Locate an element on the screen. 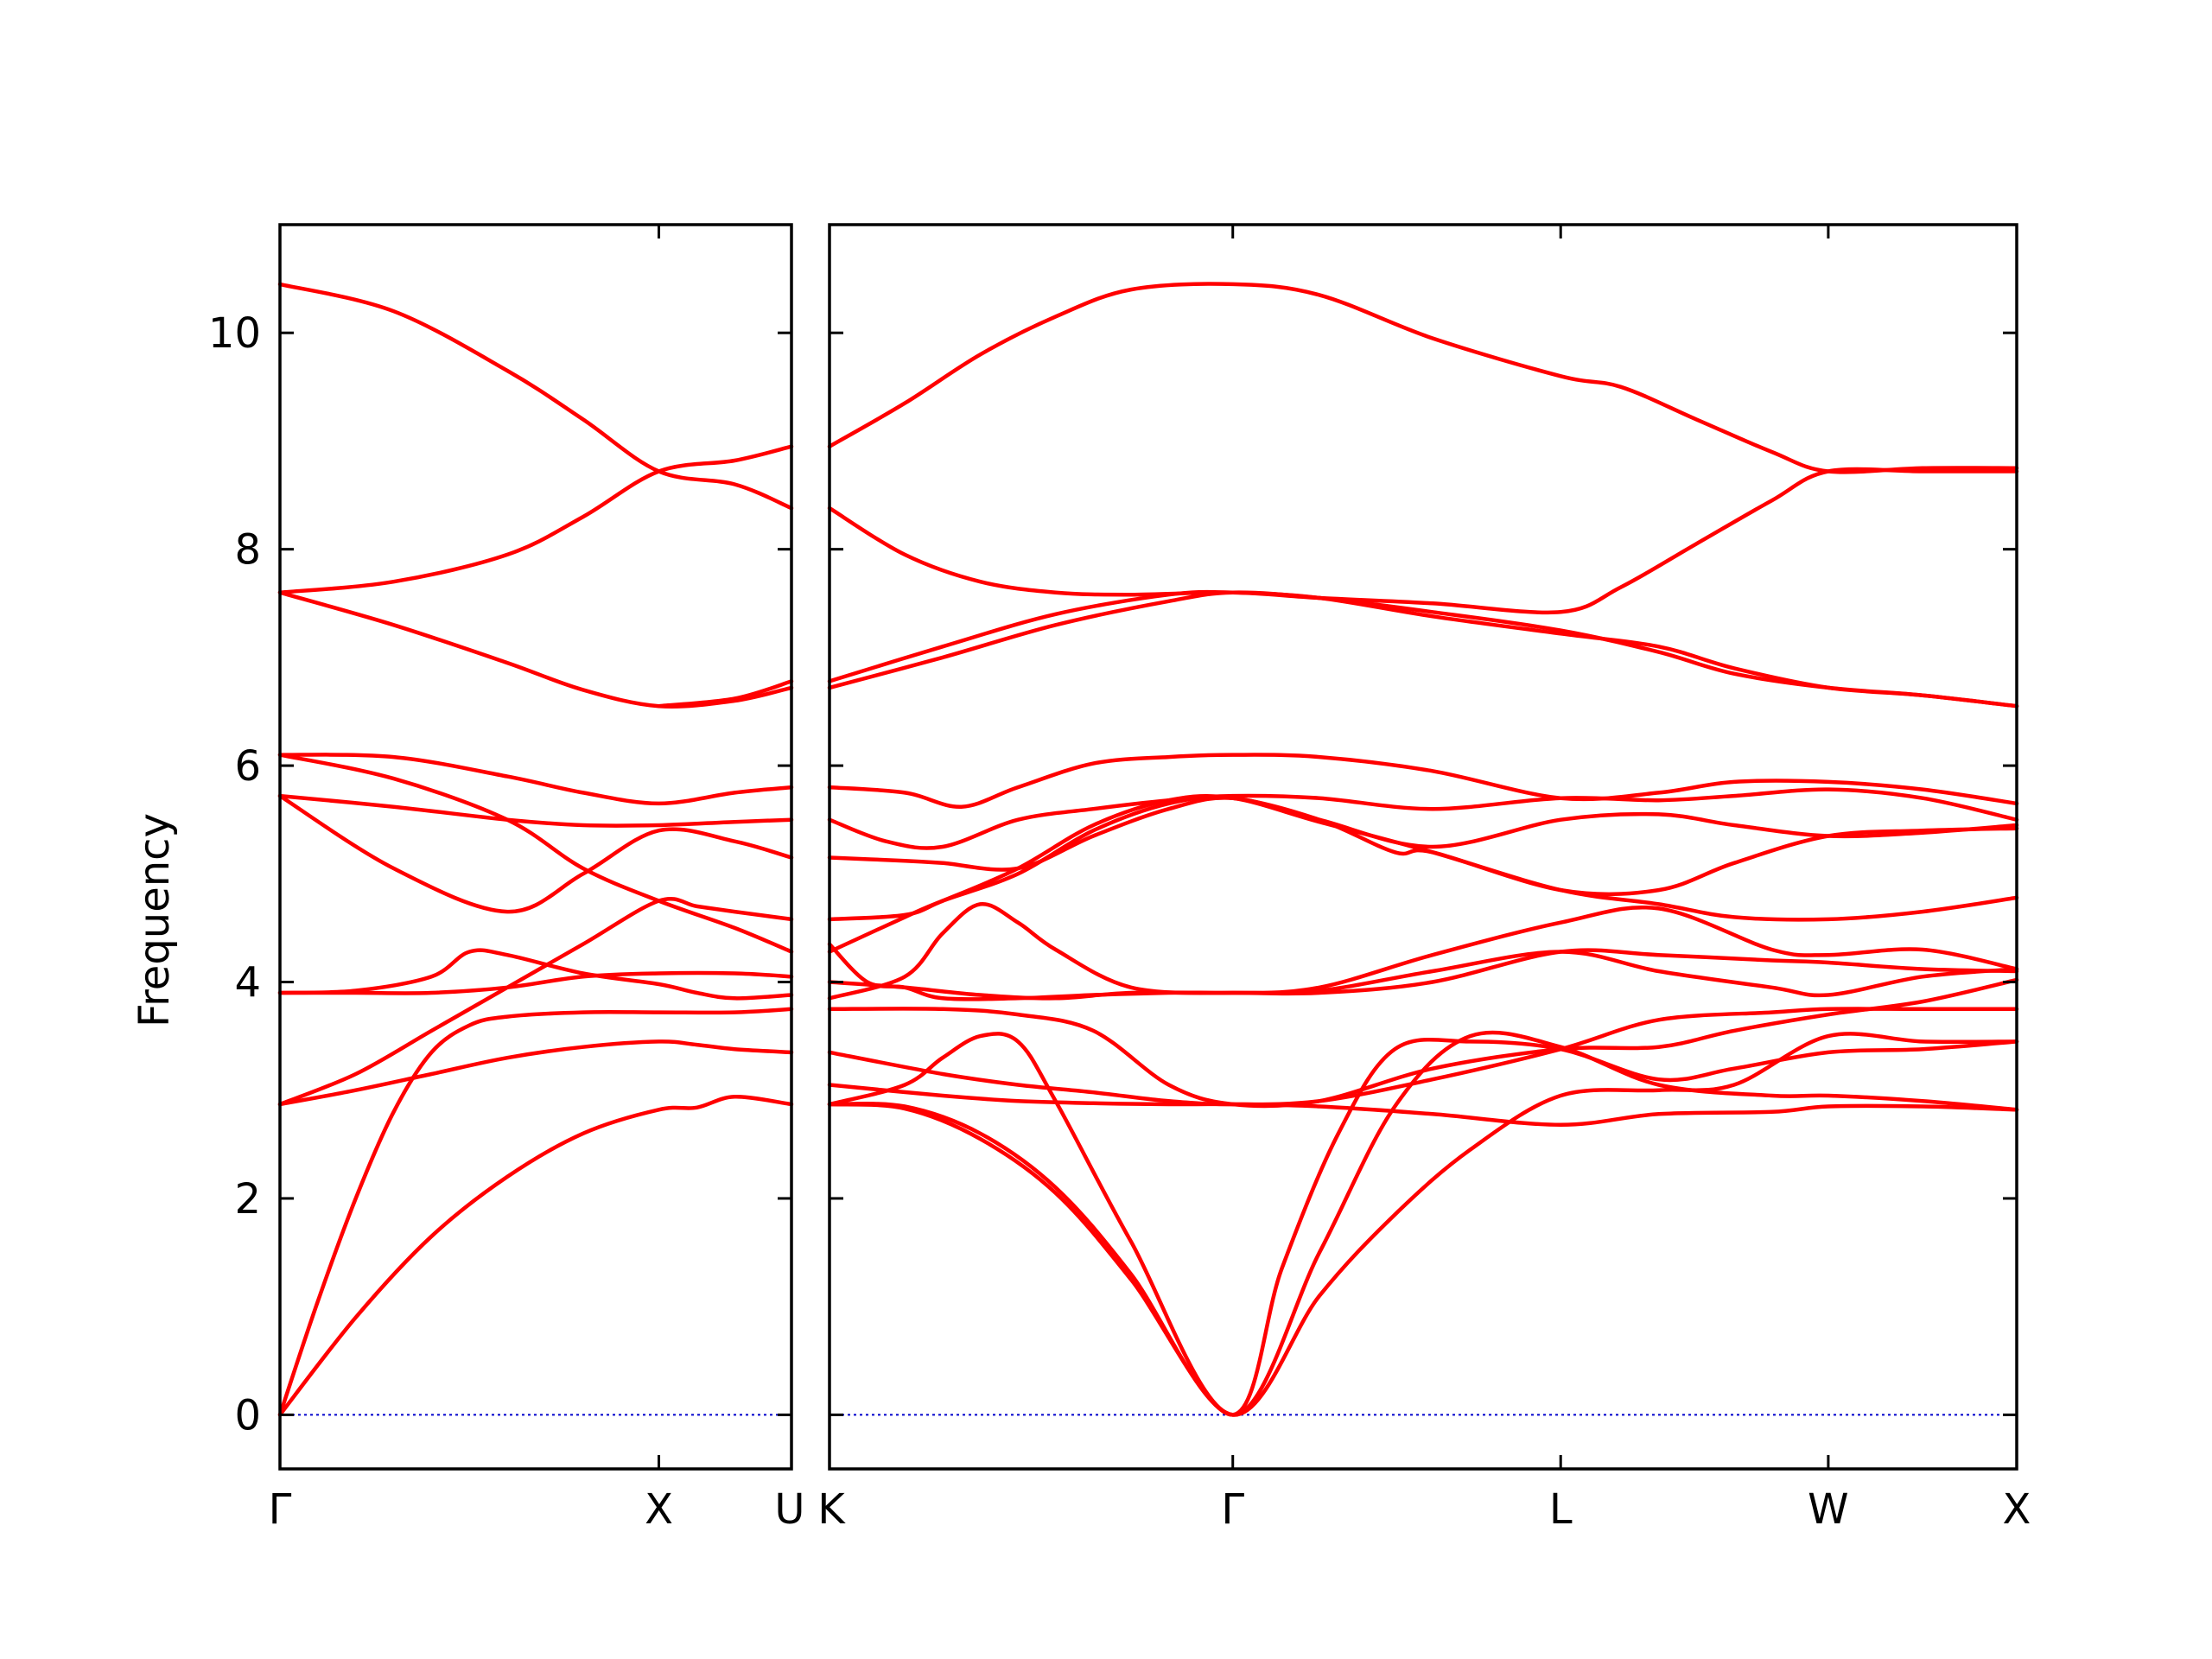 This screenshot has height=1659, width=2212. y-tick-label: 8 is located at coordinates (247, 550).